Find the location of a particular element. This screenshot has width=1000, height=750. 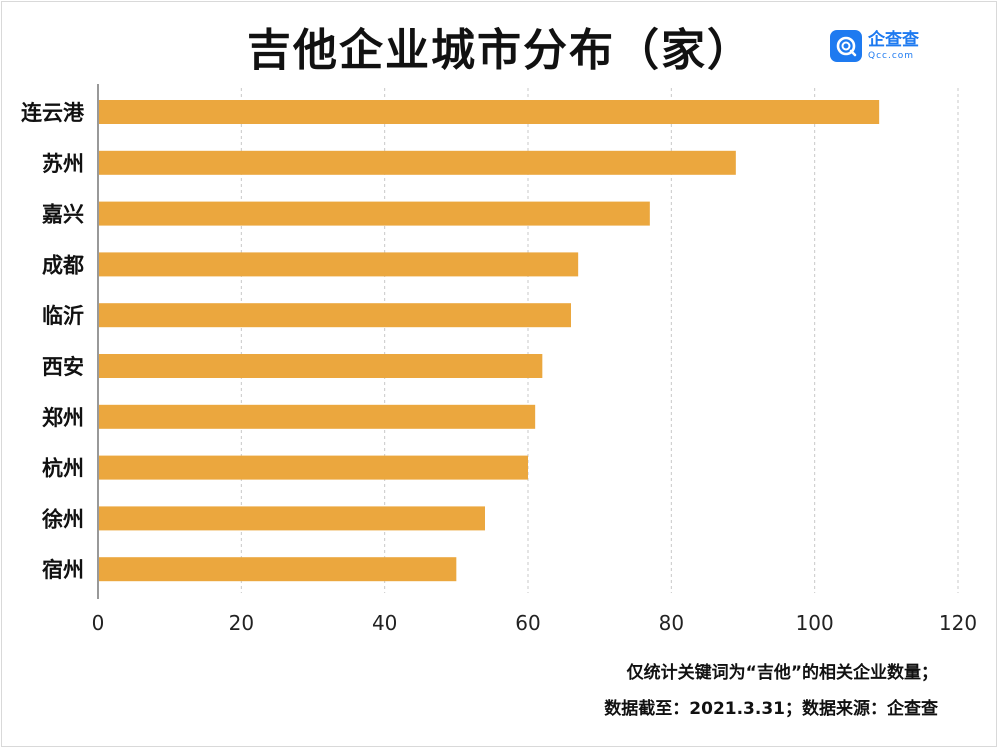

brand-logo-group: 企查查 Qcc.com is located at coordinates (874, 46).